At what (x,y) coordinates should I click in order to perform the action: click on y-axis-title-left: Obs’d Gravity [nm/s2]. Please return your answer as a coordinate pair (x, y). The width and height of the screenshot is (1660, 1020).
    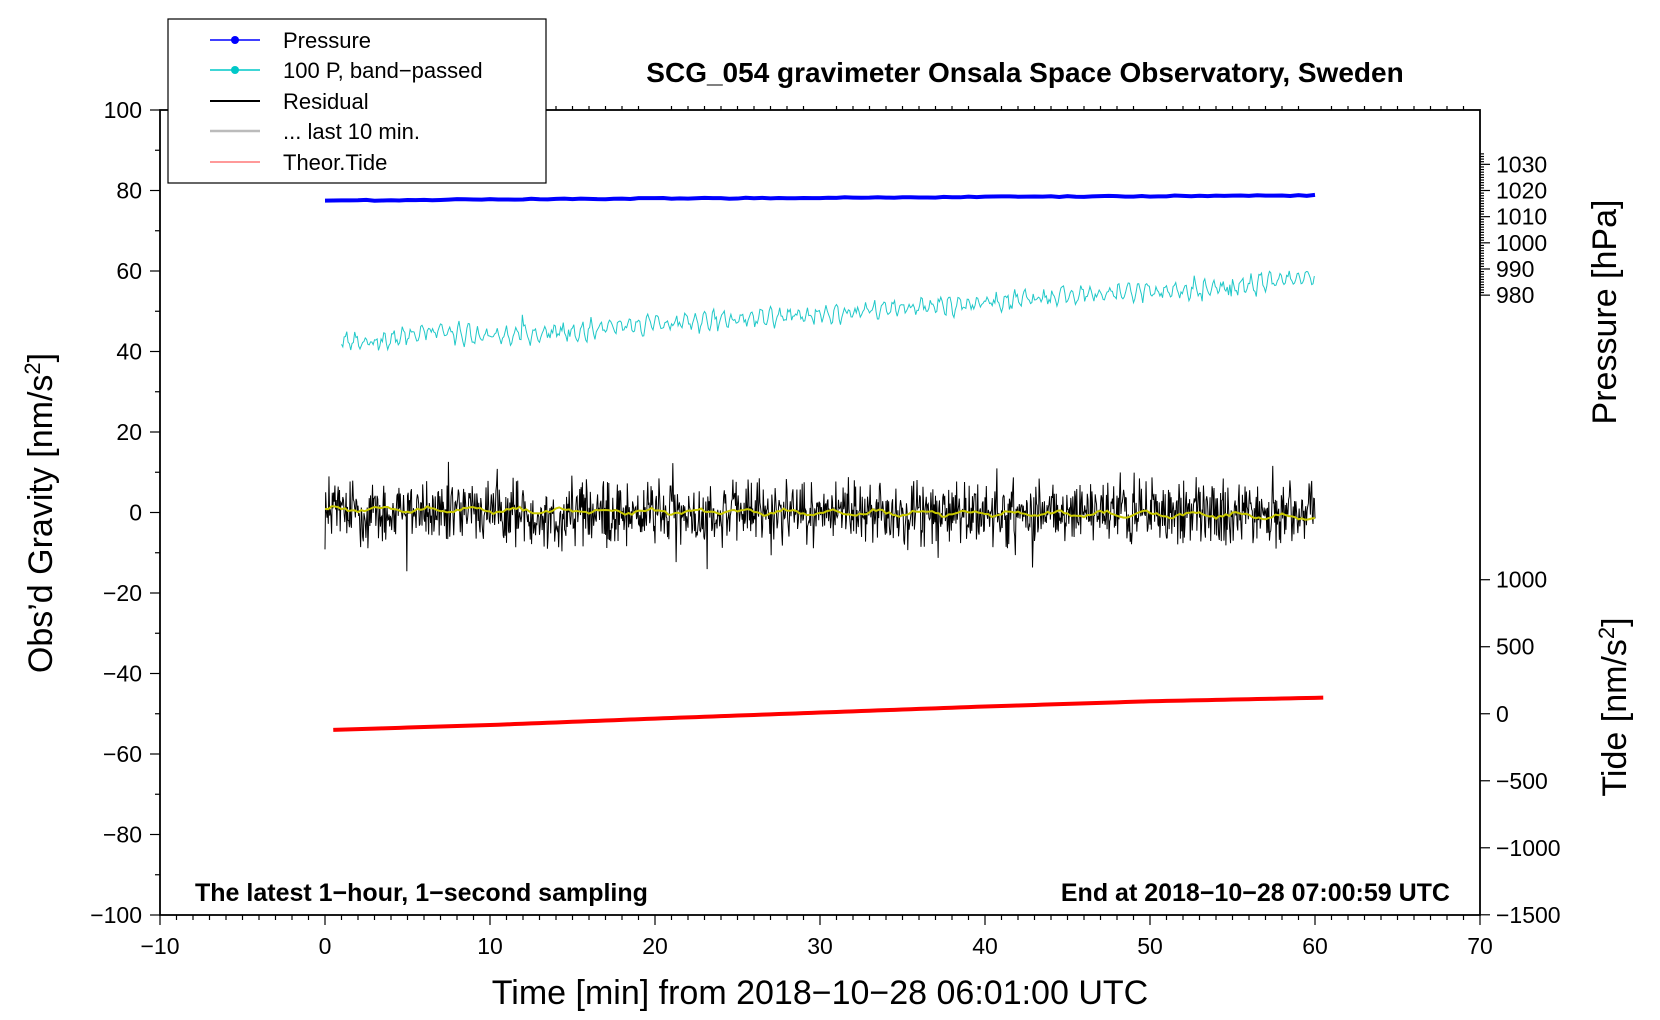
    Looking at the image, I should click on (40, 513).